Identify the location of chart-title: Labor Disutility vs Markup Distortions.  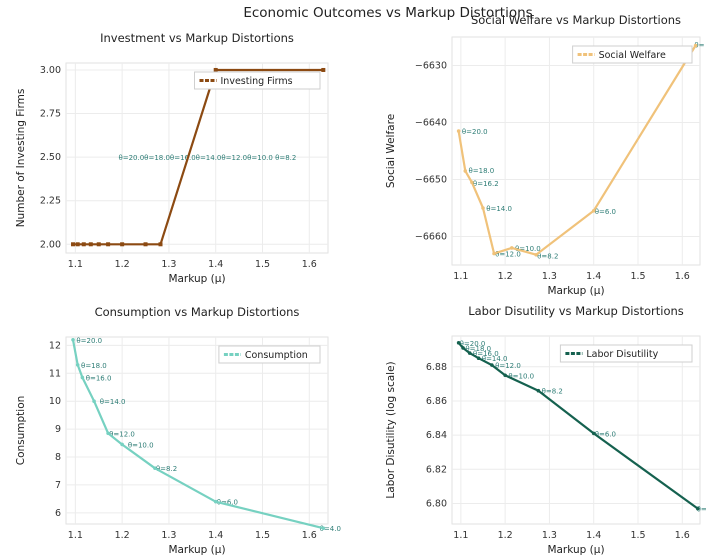
(576, 311).